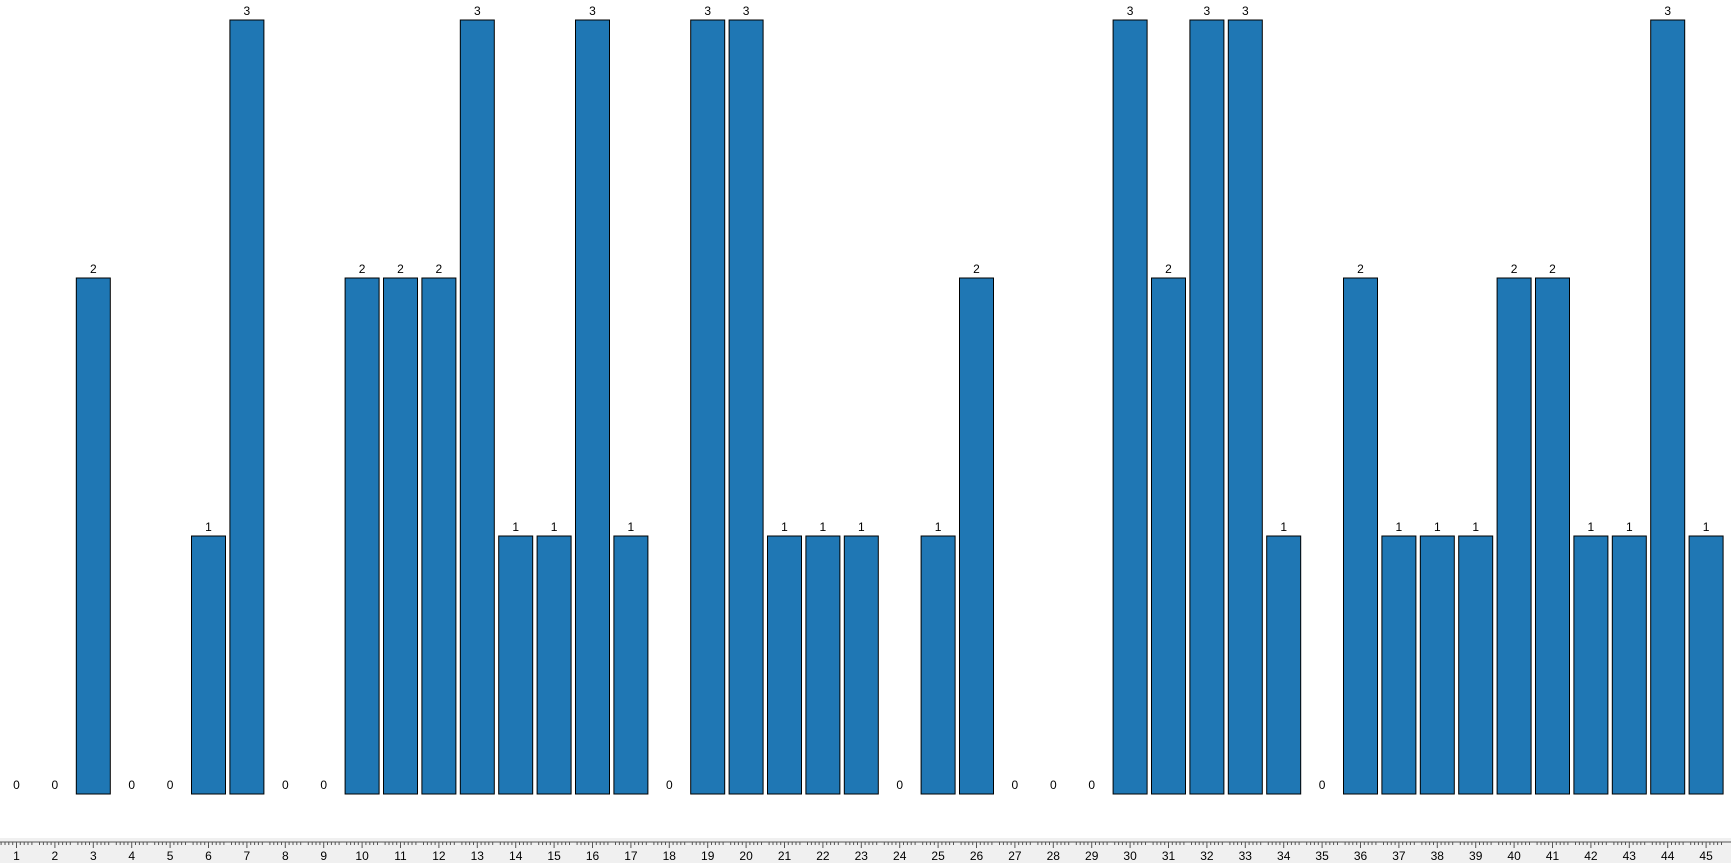  Describe the element at coordinates (477, 11) in the screenshot. I see `data-label-13: 3` at that location.